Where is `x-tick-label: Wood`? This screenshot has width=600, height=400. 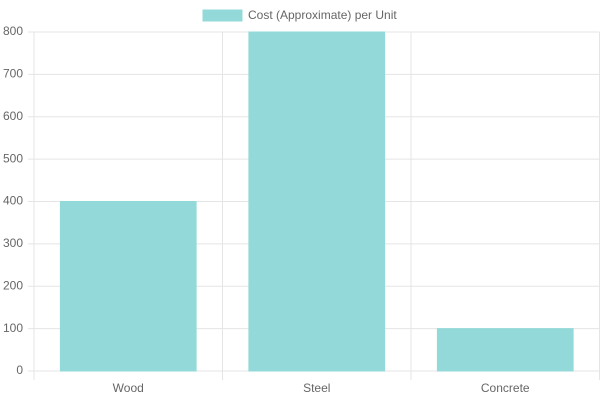
x-tick-label: Wood is located at coordinates (128, 388).